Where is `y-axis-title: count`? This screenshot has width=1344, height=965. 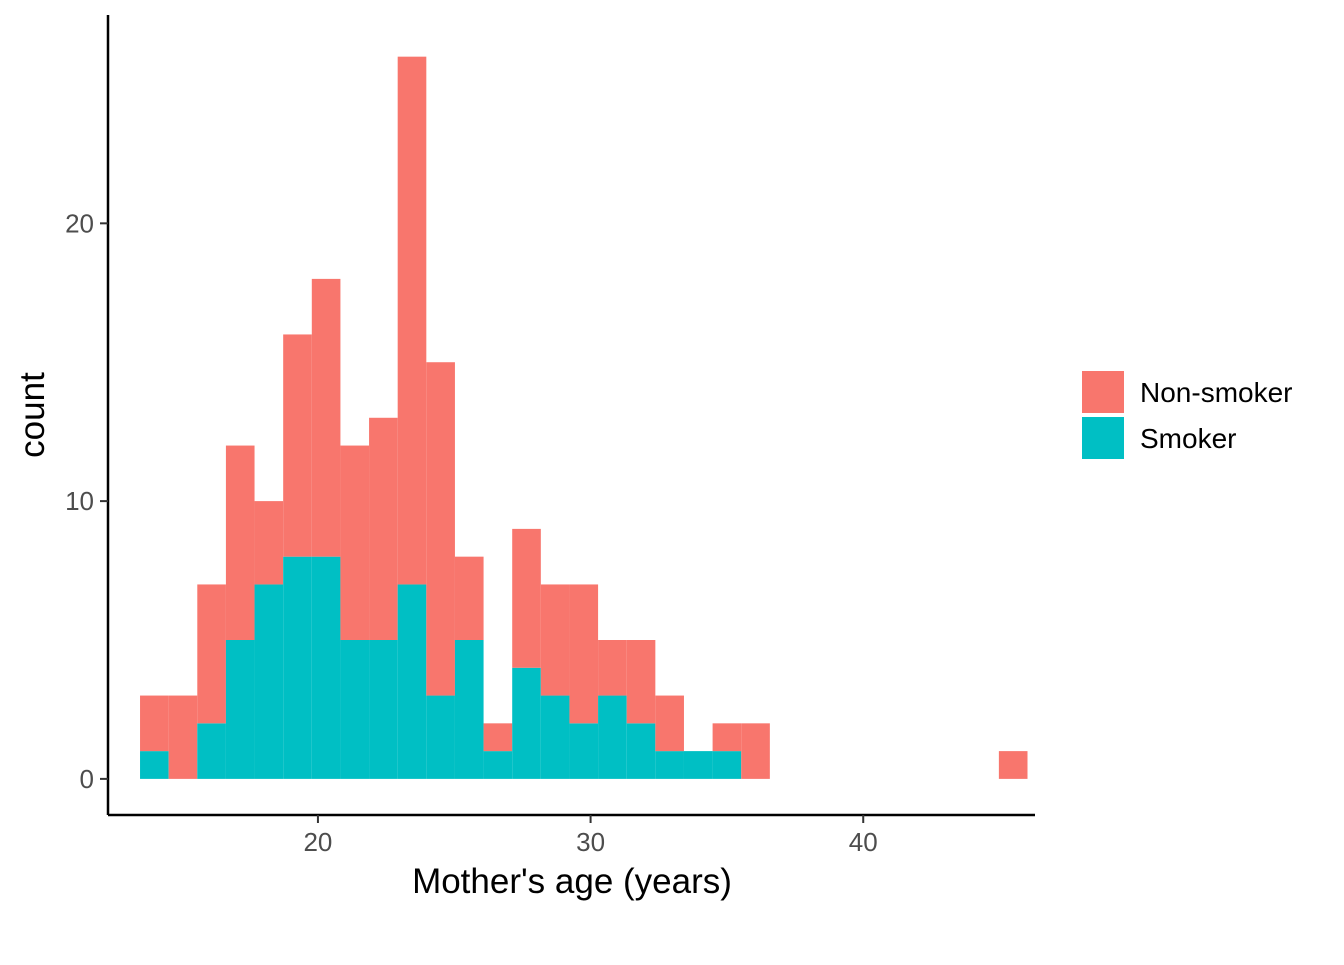
y-axis-title: count is located at coordinates (32, 415).